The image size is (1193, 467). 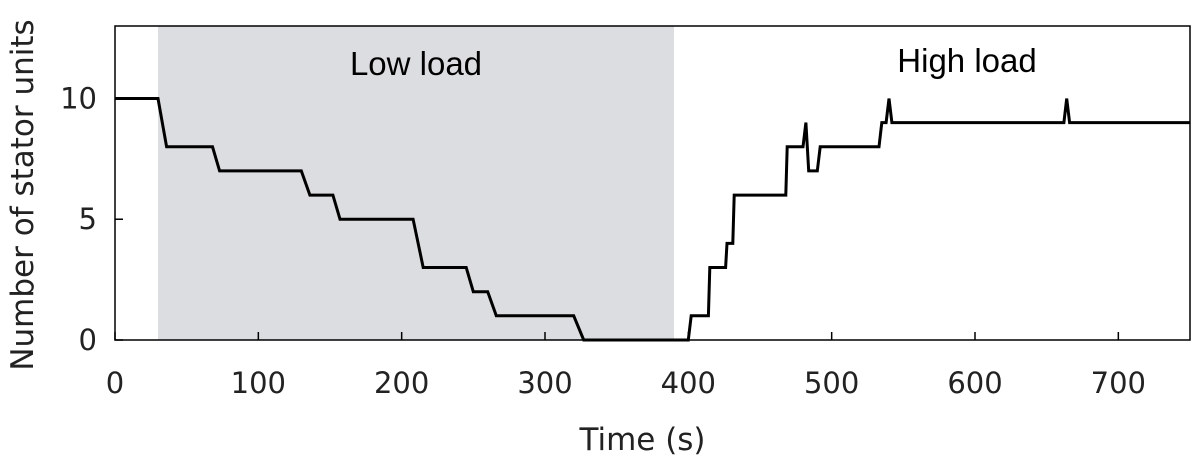 I want to click on labels-layer: Low load High load, so click(x=693, y=62).